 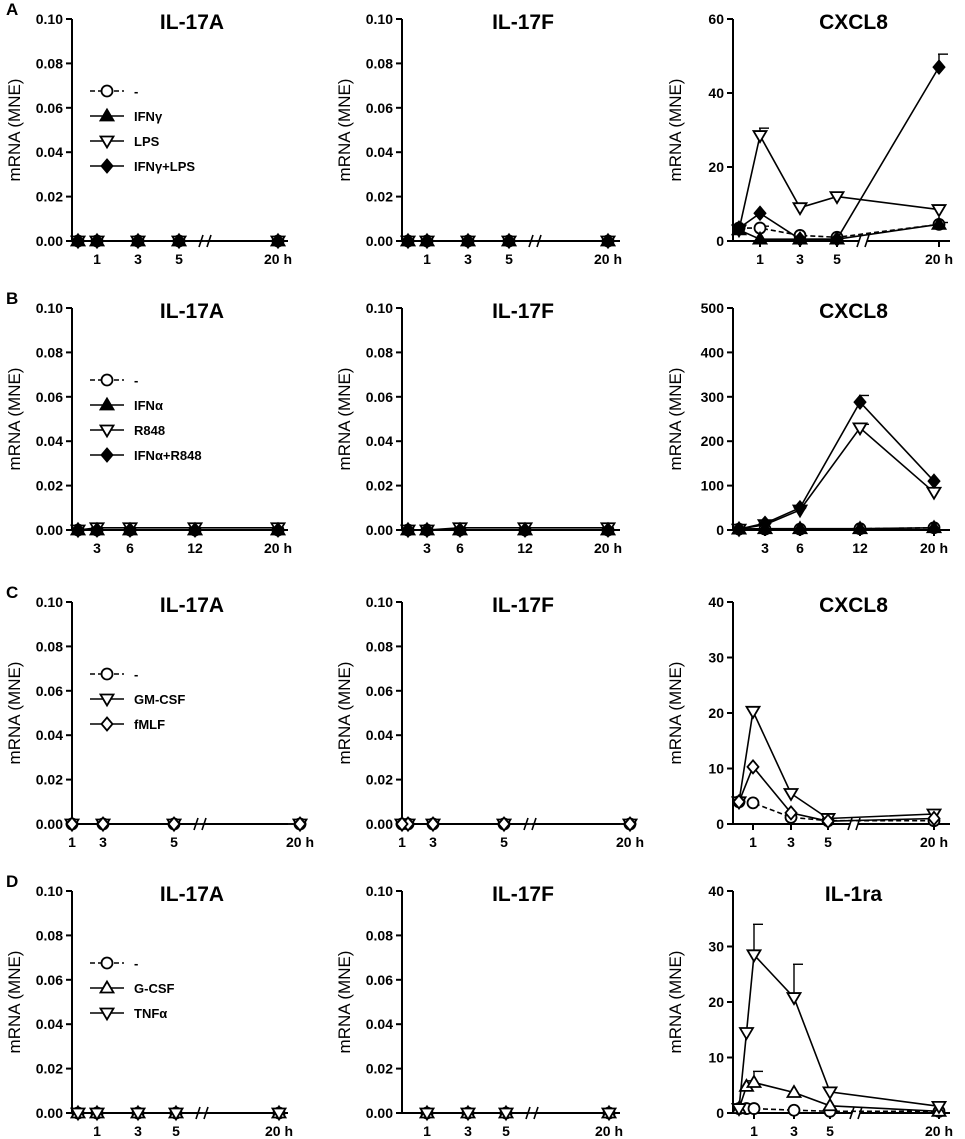 I want to click on y-tick-label: 0.08, so click(x=379, y=63).